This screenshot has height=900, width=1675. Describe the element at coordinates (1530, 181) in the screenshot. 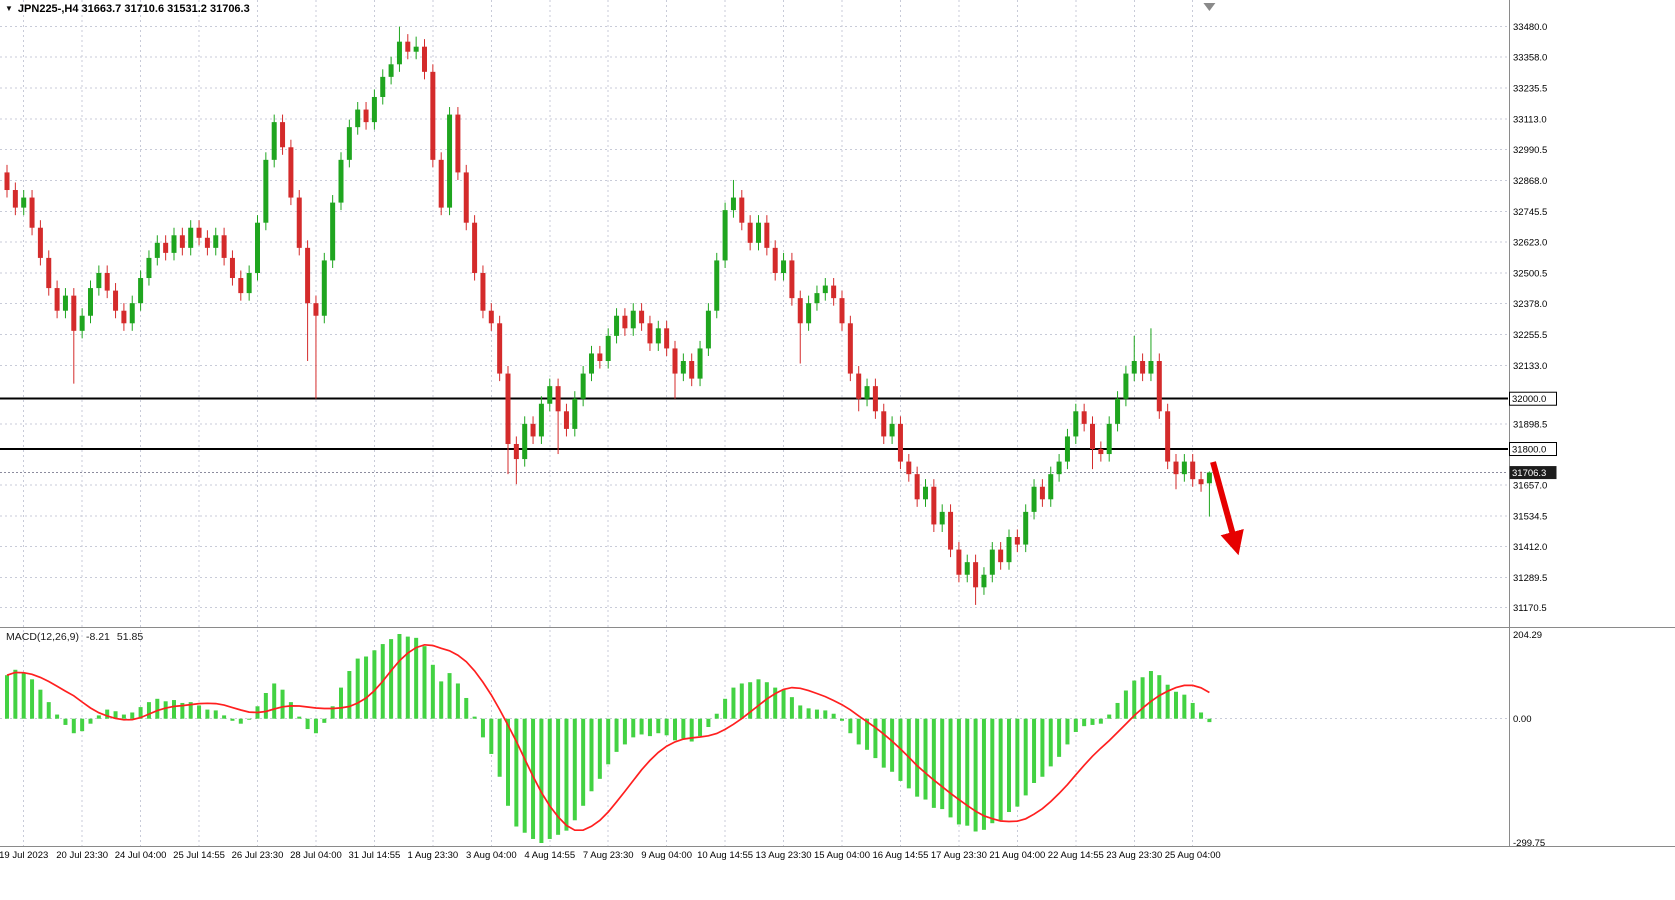

I see `svg-text: 32868.0` at that location.